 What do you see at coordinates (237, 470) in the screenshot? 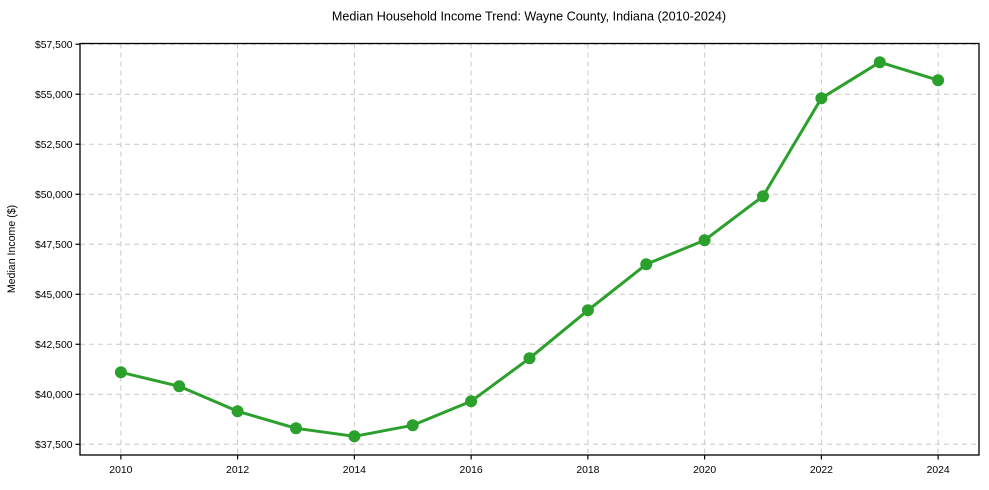
I see `x-tick-label: 2012` at bounding box center [237, 470].